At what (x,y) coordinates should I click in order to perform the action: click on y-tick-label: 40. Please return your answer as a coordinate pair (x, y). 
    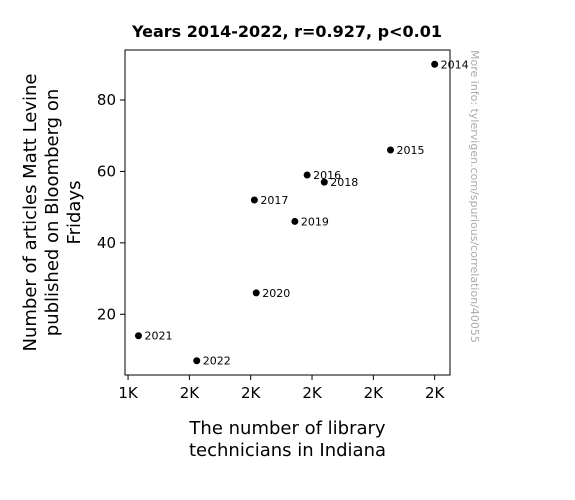
    Looking at the image, I should click on (106, 243).